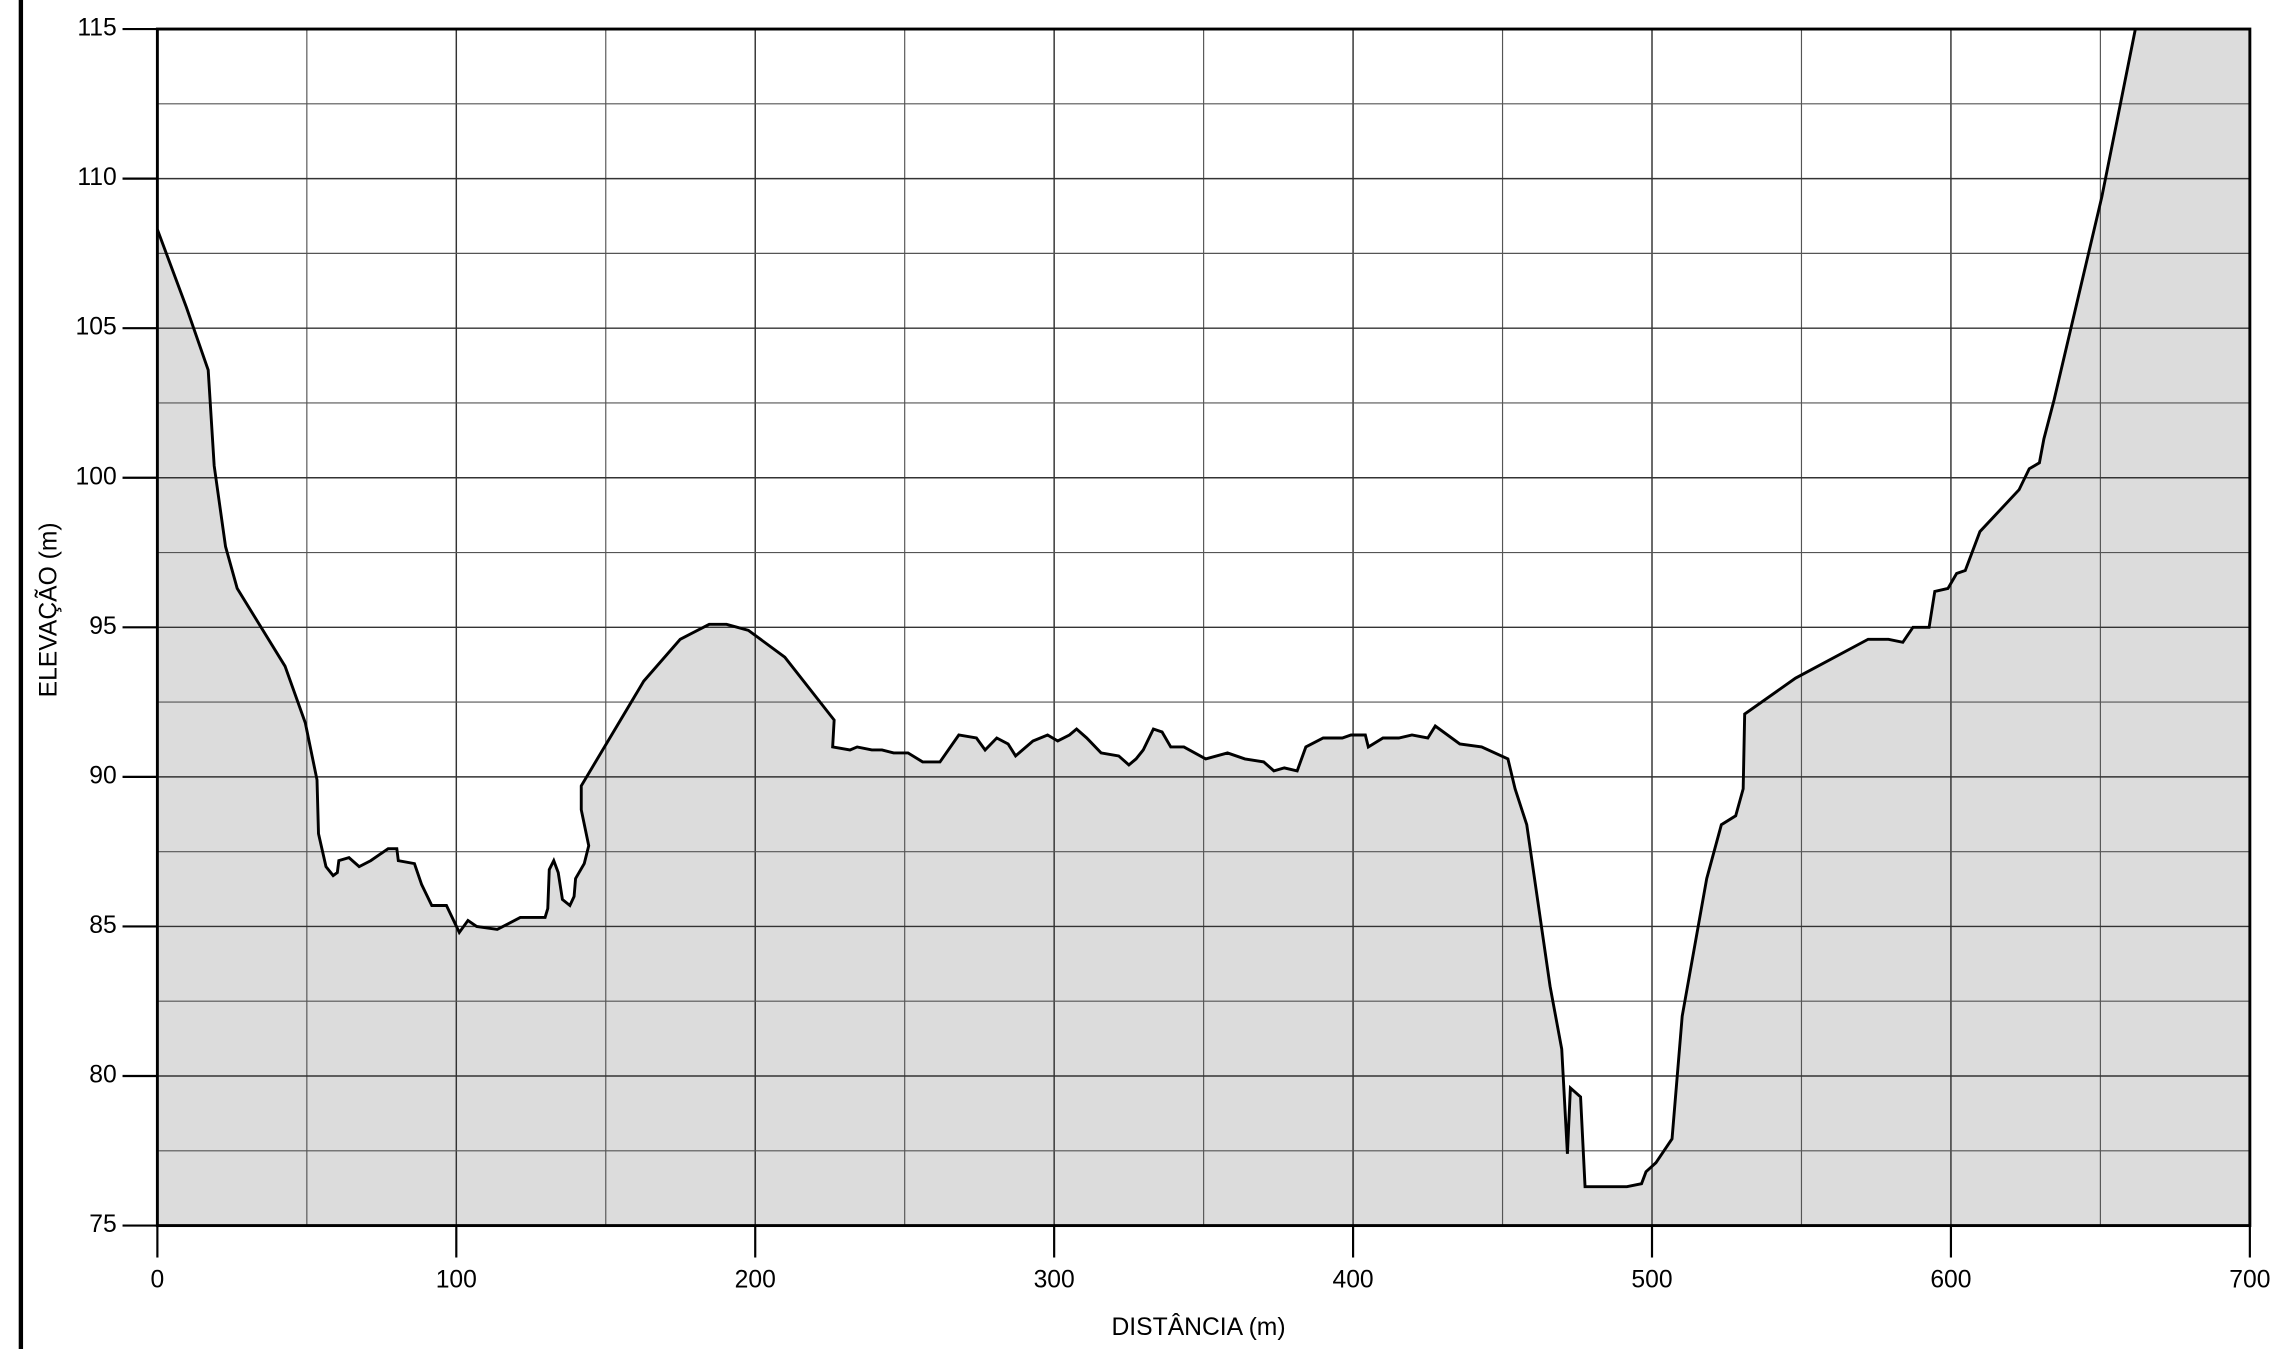 This screenshot has width=2278, height=1349. What do you see at coordinates (96, 476) in the screenshot?
I see `y-tick-label: 100` at bounding box center [96, 476].